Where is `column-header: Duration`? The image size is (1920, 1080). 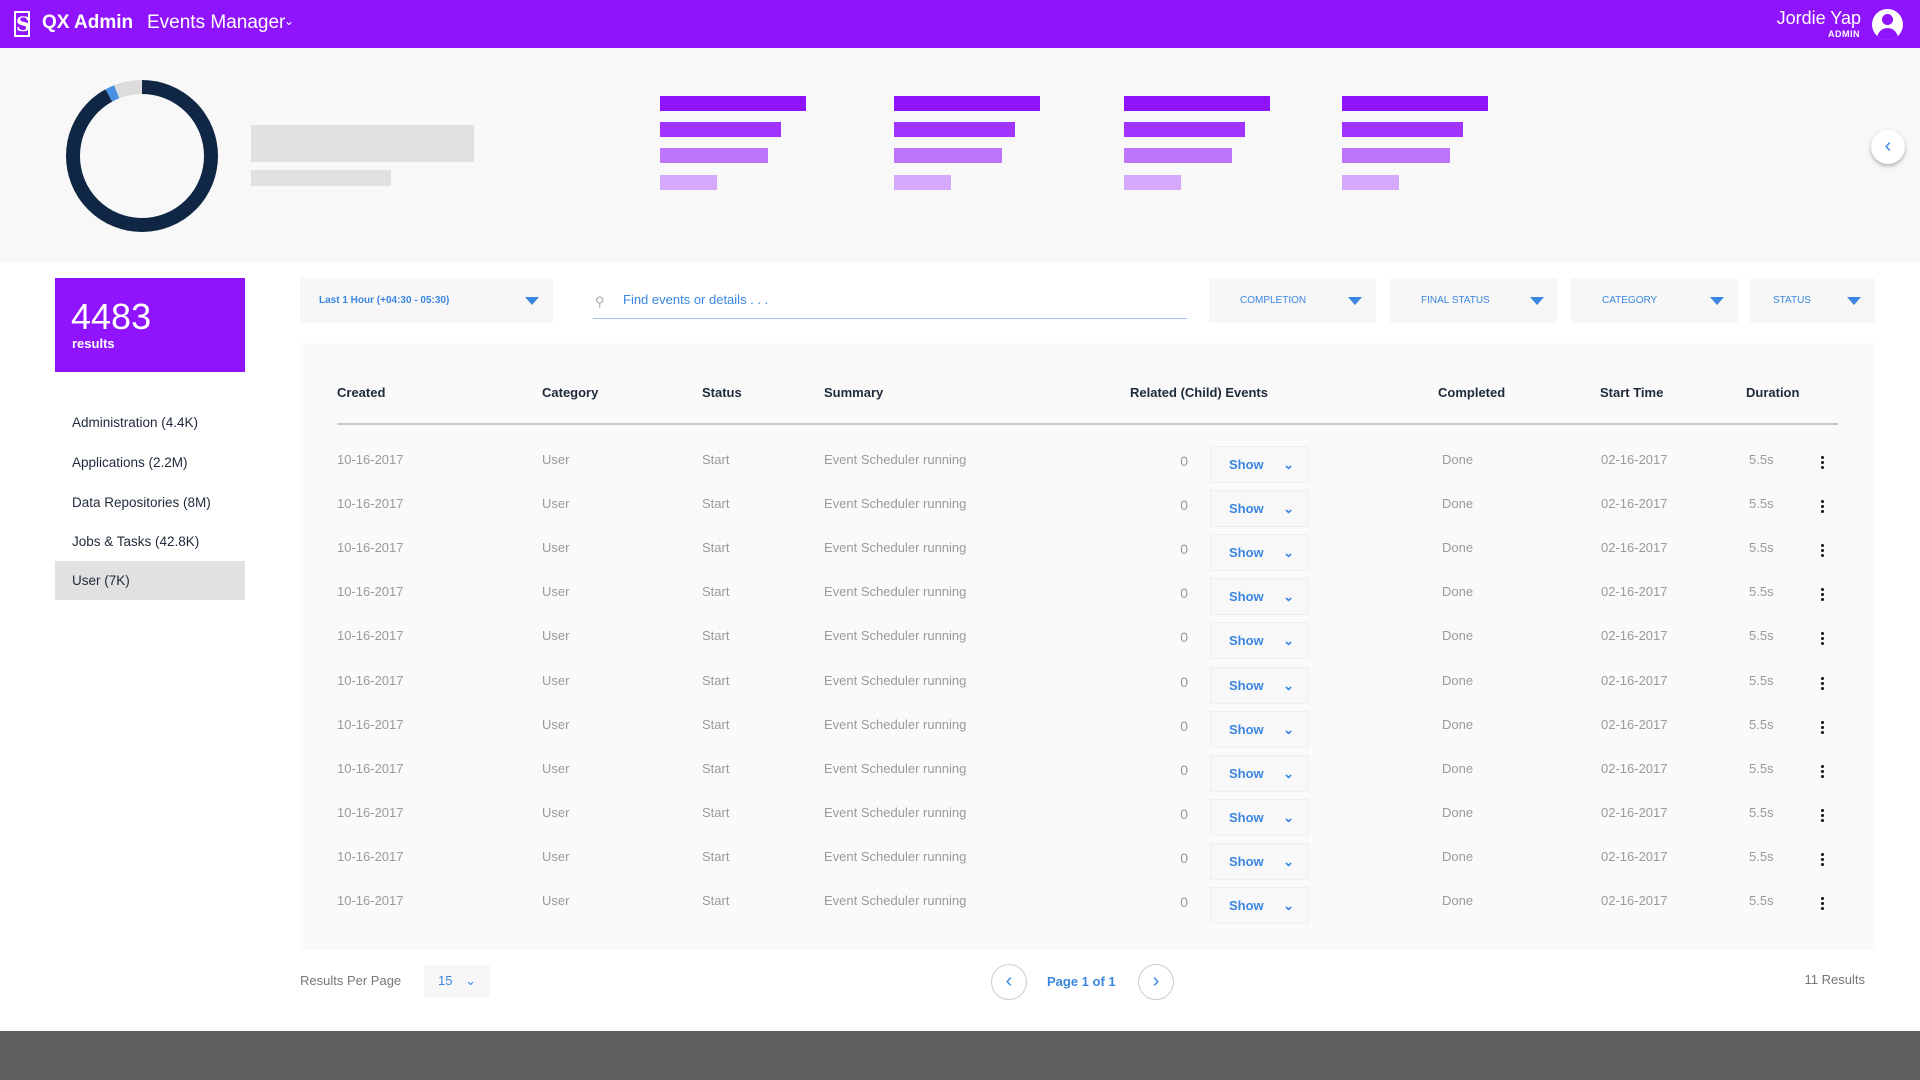
column-header: Duration is located at coordinates (1773, 392).